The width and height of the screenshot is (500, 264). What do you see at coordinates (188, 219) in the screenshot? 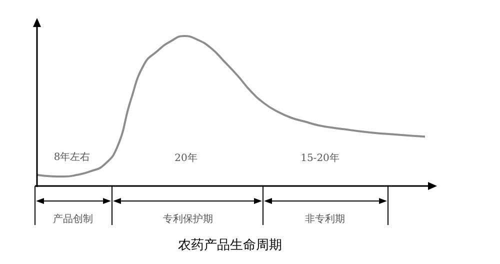
I see `text: 专利保护期` at bounding box center [188, 219].